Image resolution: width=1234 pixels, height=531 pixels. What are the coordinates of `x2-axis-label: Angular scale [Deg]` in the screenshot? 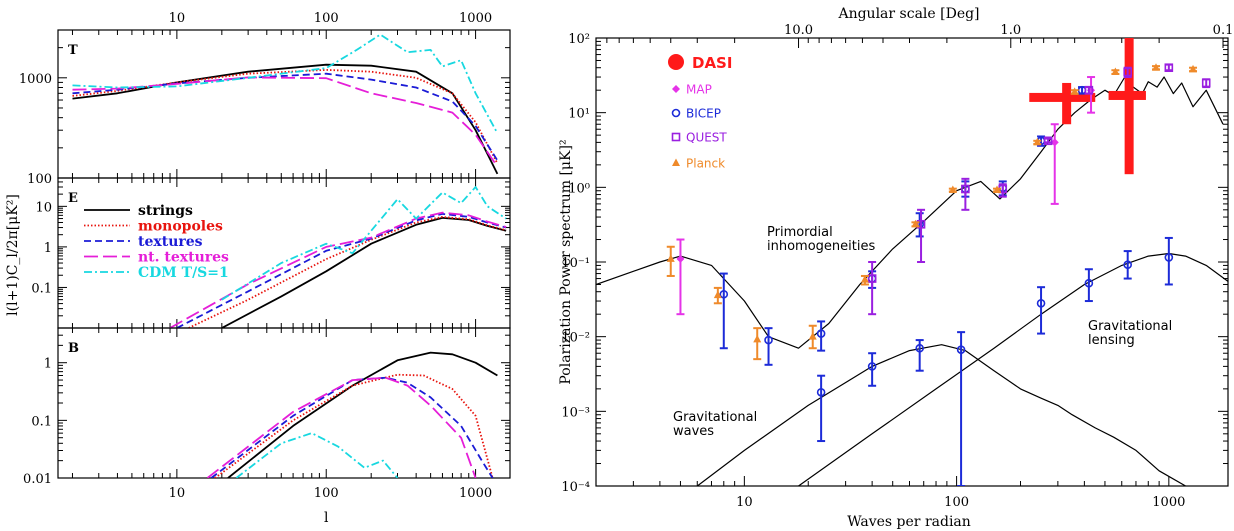 It's located at (908, 14).